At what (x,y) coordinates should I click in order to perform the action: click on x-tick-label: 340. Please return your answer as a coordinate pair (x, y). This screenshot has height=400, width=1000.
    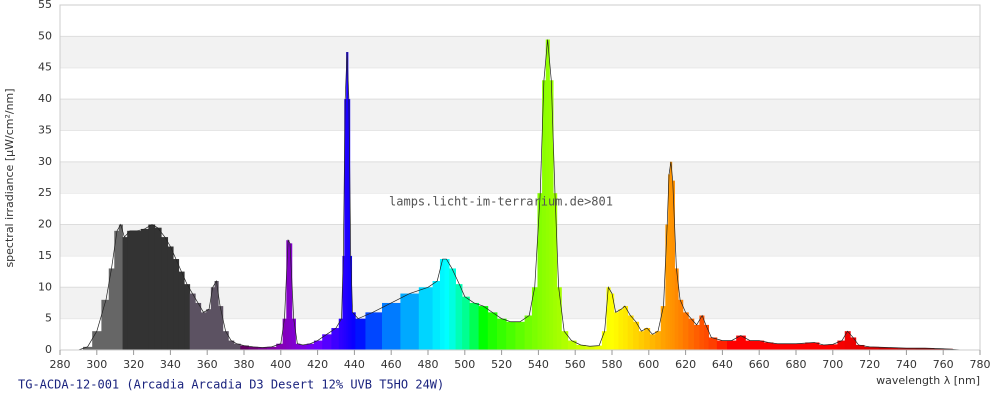
    Looking at the image, I should click on (170, 364).